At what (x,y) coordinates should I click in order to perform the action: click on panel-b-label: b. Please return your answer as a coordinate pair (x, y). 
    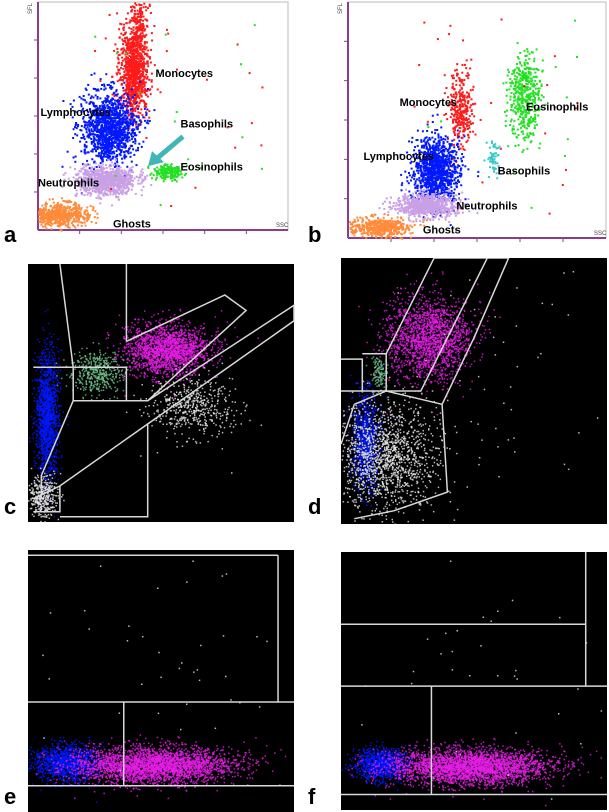
    Looking at the image, I should click on (314, 235).